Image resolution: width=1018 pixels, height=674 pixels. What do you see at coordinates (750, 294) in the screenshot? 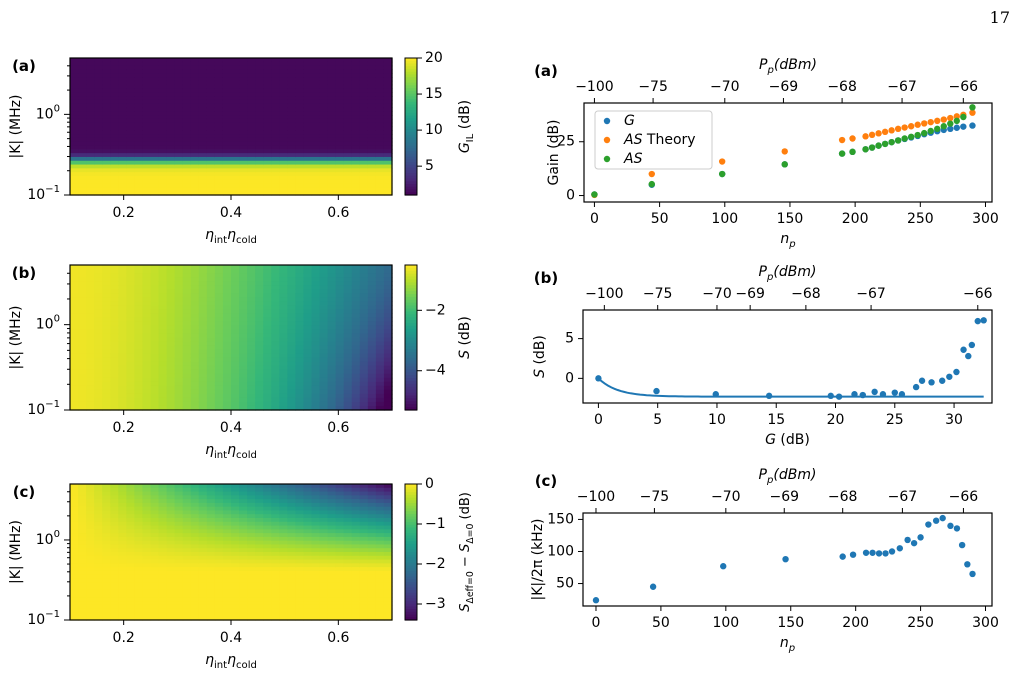
I see `top-tick-label: −69` at bounding box center [750, 294].